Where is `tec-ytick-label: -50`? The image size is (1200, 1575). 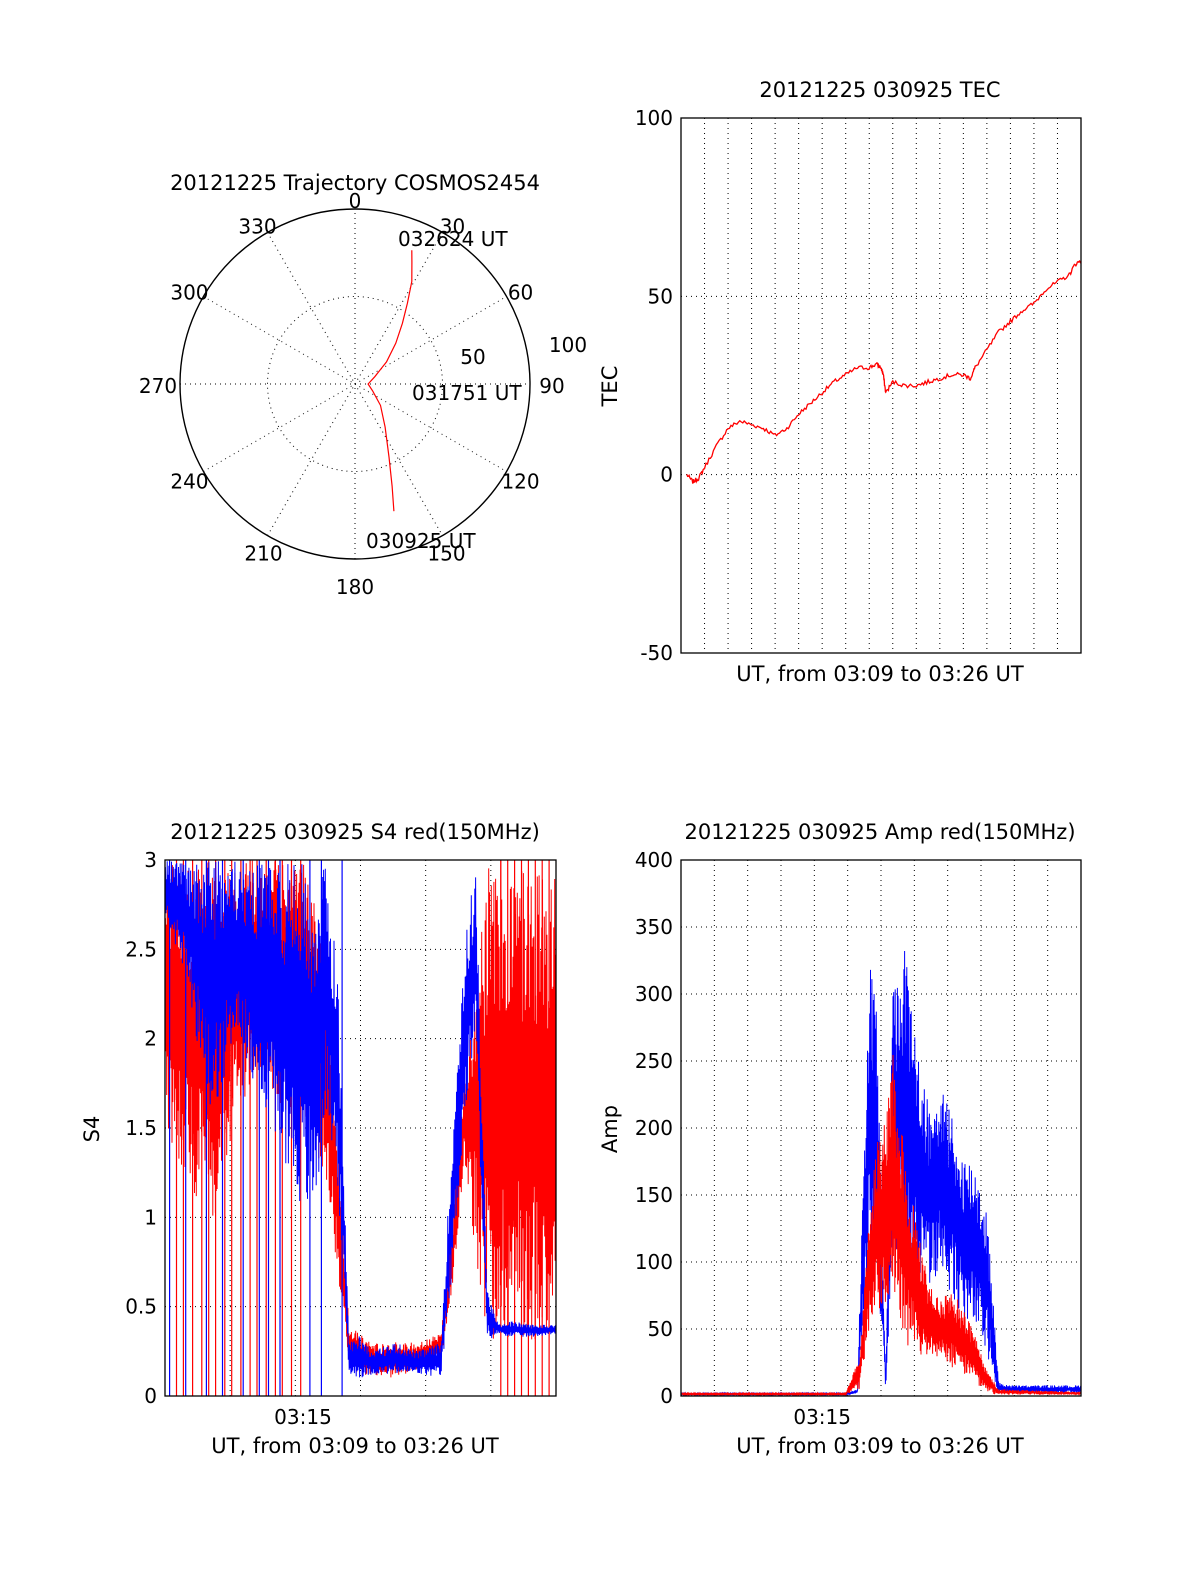
tec-ytick-label: -50 is located at coordinates (656, 653).